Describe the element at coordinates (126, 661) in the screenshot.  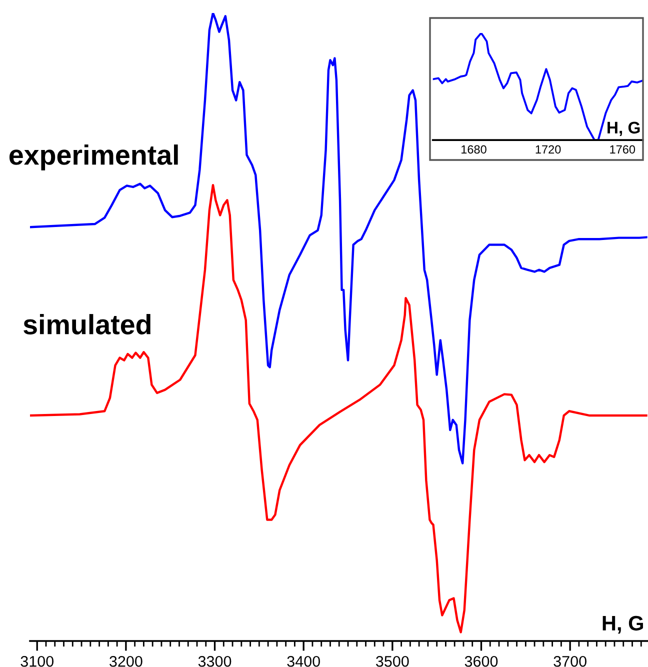
I see `x-tick-label: 3200` at that location.